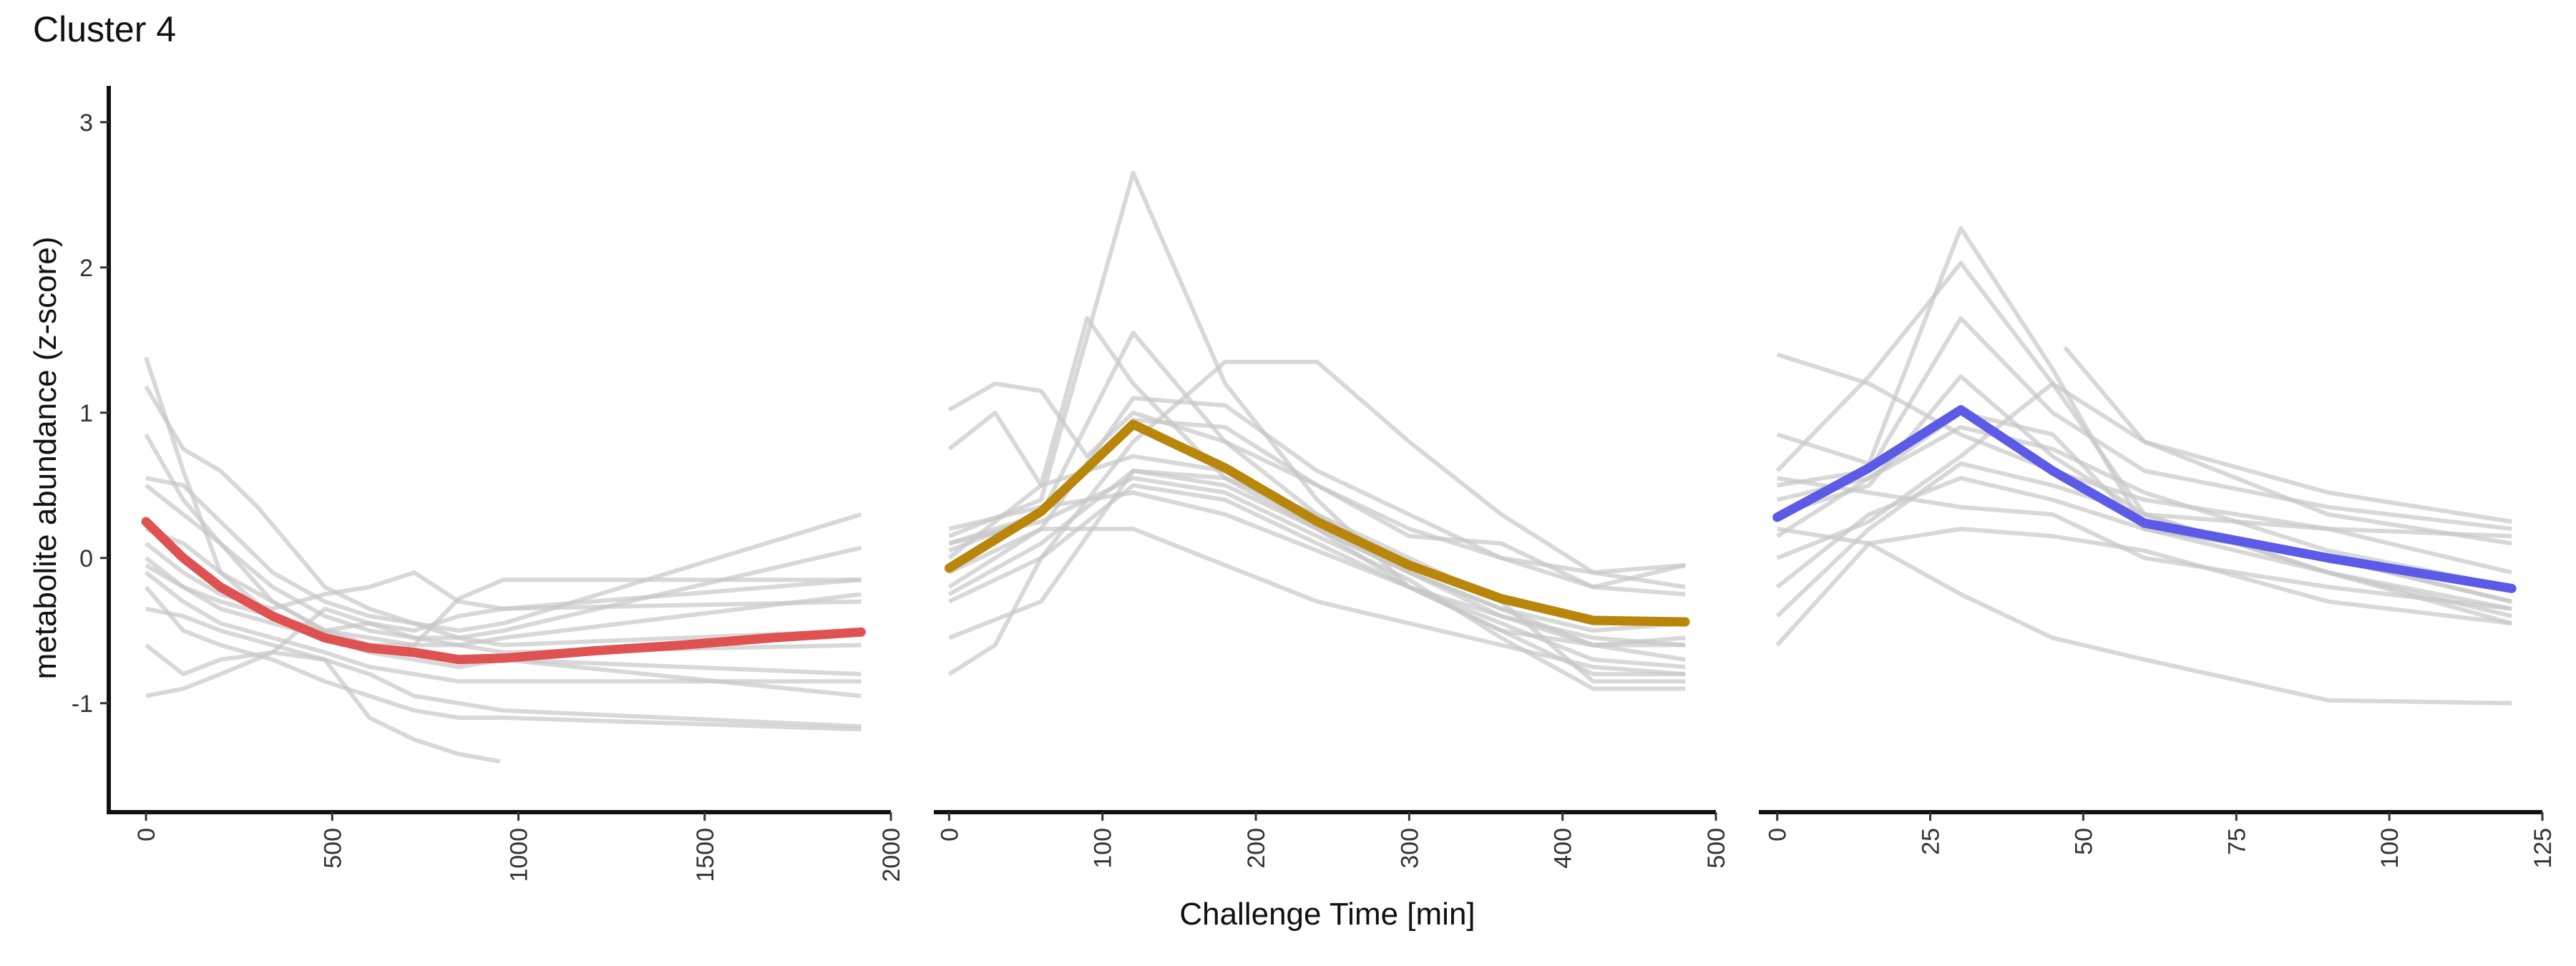  I want to click on x-tick-label: 2000, so click(891, 855).